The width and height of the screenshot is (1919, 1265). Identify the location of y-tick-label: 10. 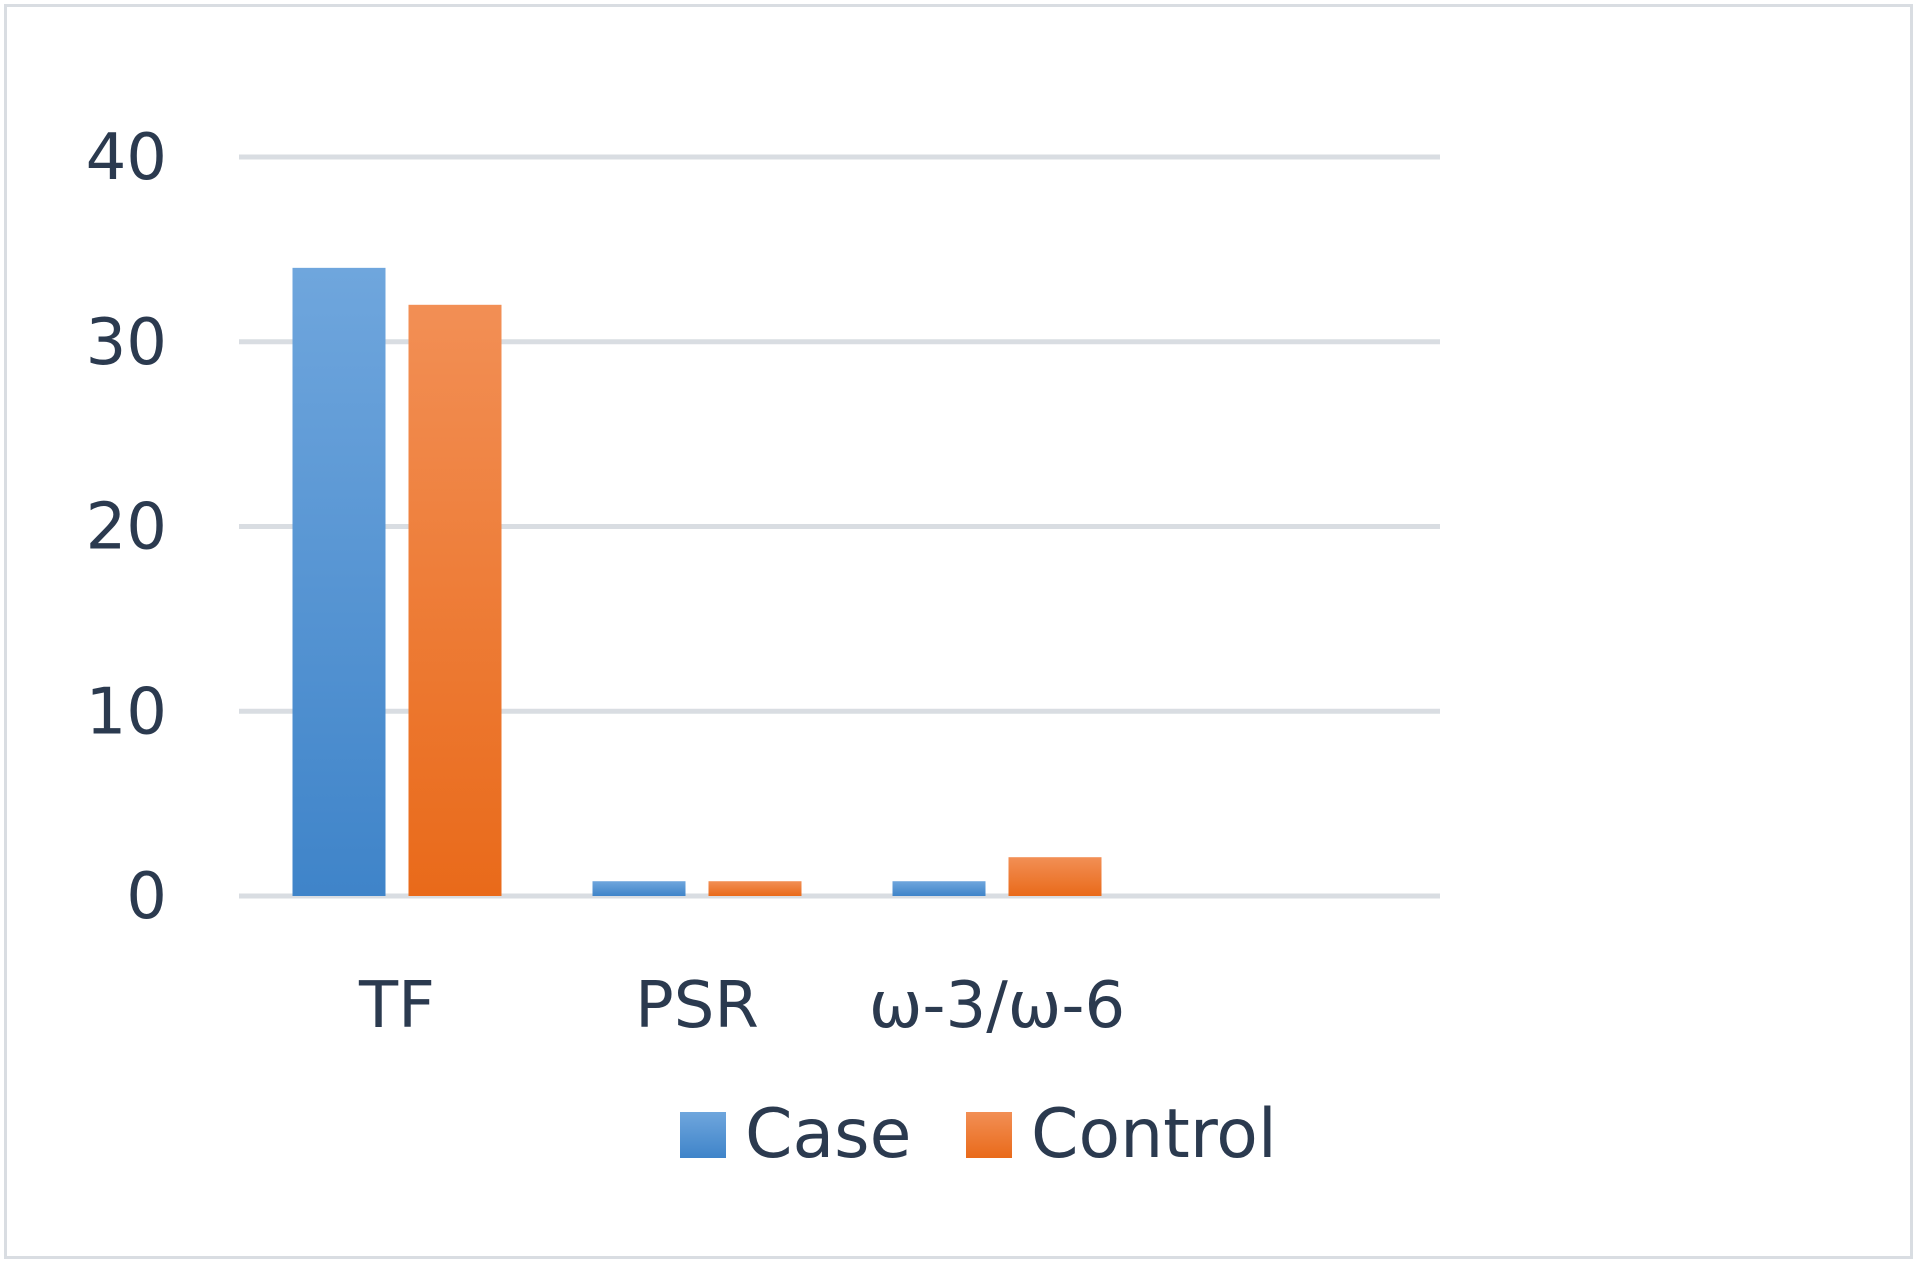
(126, 712).